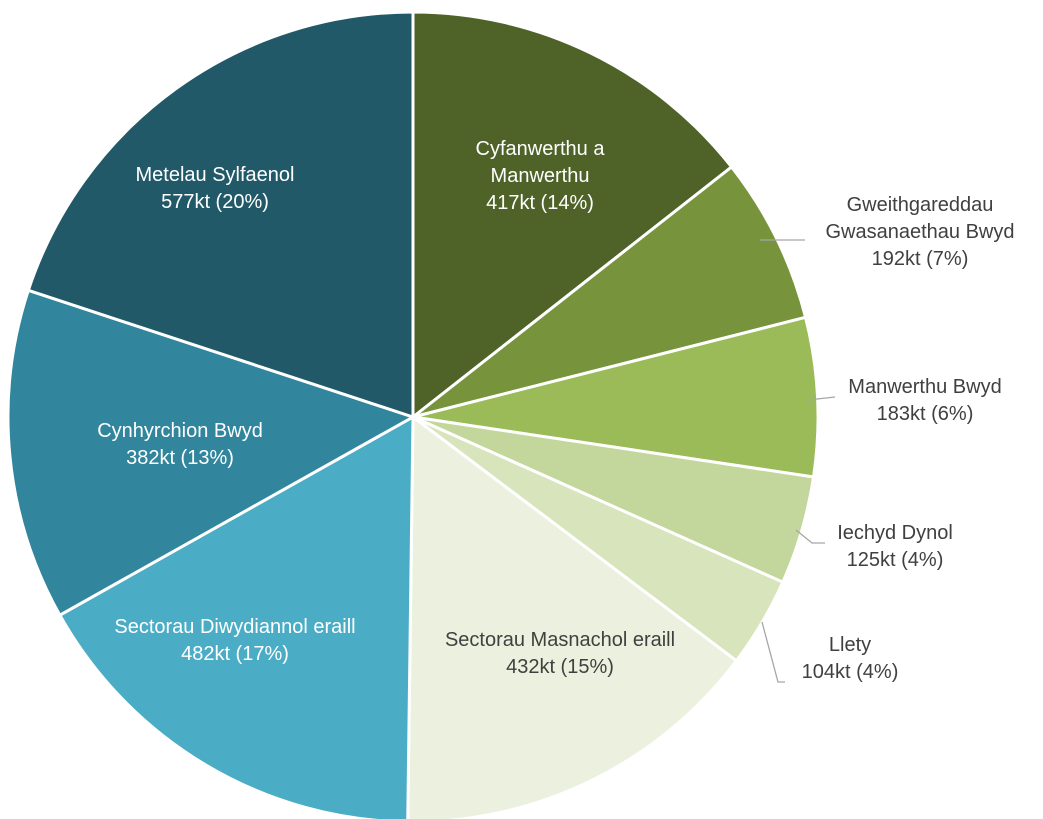 This screenshot has height=819, width=1043. I want to click on slice-label: Sectorau Diwydiannol eraill, so click(235, 627).